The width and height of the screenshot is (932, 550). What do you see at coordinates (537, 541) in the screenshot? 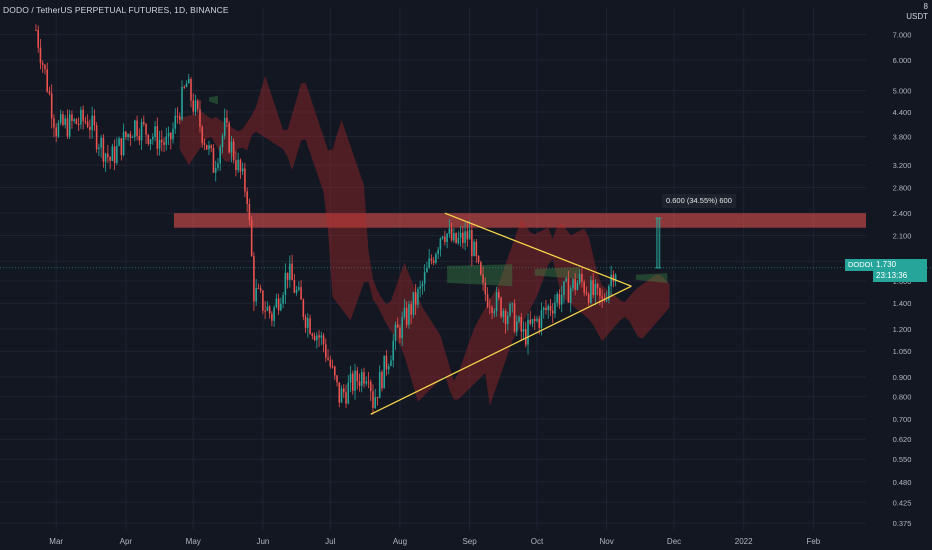
I see `x-tick-label: Oct` at bounding box center [537, 541].